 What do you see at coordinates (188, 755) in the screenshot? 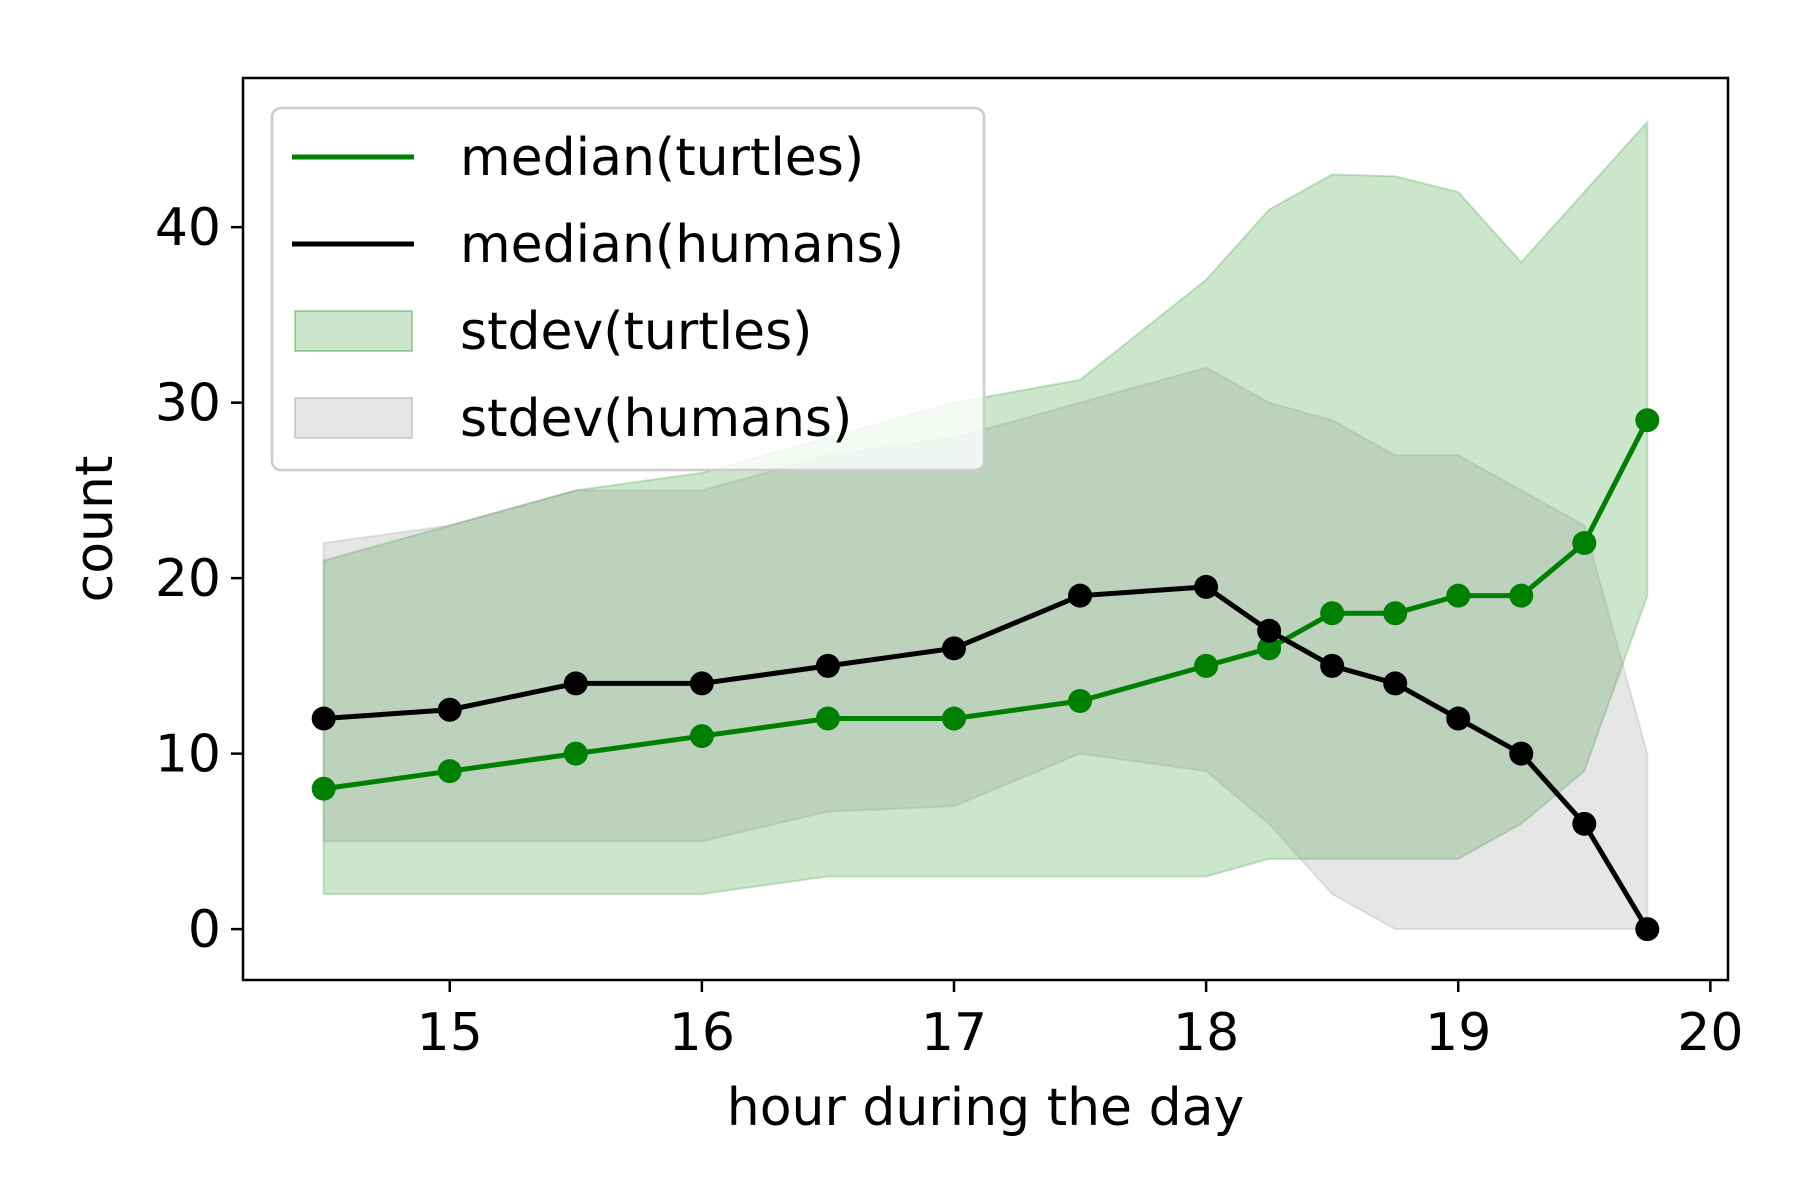
I see `y-tick-label: 10` at bounding box center [188, 755].